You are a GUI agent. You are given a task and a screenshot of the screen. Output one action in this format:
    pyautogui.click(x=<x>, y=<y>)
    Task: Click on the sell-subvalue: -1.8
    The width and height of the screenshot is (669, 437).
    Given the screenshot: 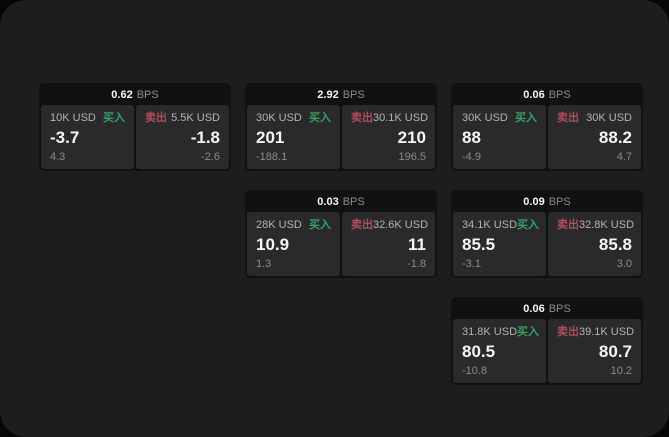 What is the action you would take?
    pyautogui.click(x=416, y=264)
    